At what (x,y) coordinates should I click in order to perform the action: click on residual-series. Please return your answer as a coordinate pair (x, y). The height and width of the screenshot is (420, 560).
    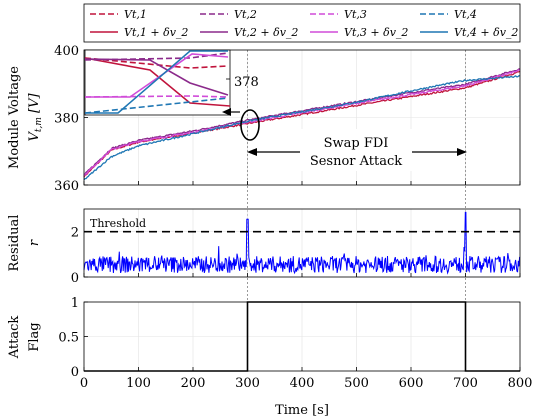
    Looking at the image, I should click on (302, 243).